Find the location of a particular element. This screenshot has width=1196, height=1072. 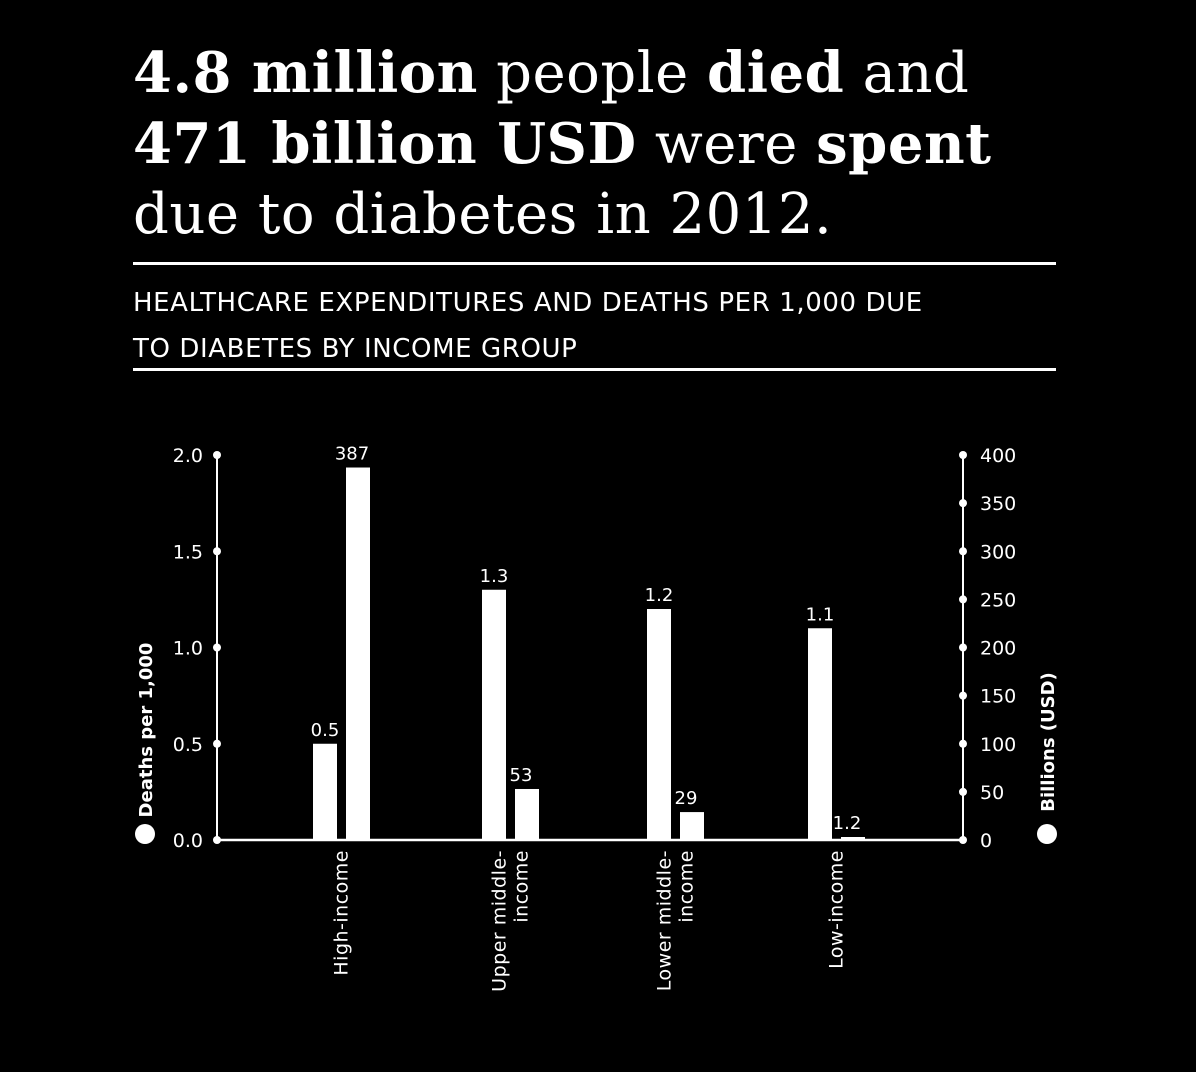

category-label-line: High-income is located at coordinates (342, 913).